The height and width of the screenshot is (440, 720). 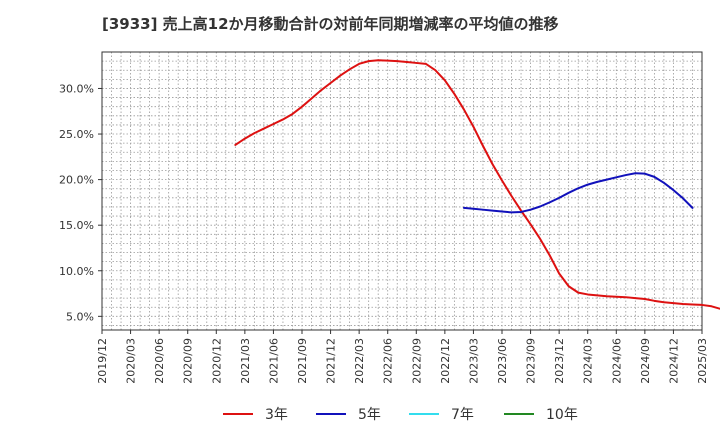 What do you see at coordinates (702, 361) in the screenshot?
I see `x-tick-label: 2025/03` at bounding box center [702, 361].